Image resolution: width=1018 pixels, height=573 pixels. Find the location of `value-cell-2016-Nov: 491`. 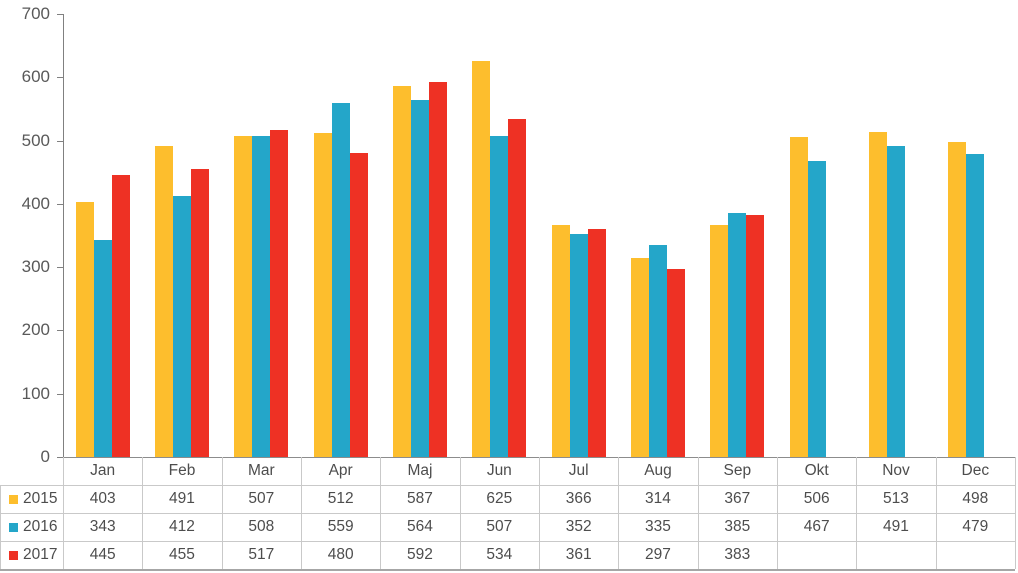

value-cell-2016-Nov: 491 is located at coordinates (896, 526).